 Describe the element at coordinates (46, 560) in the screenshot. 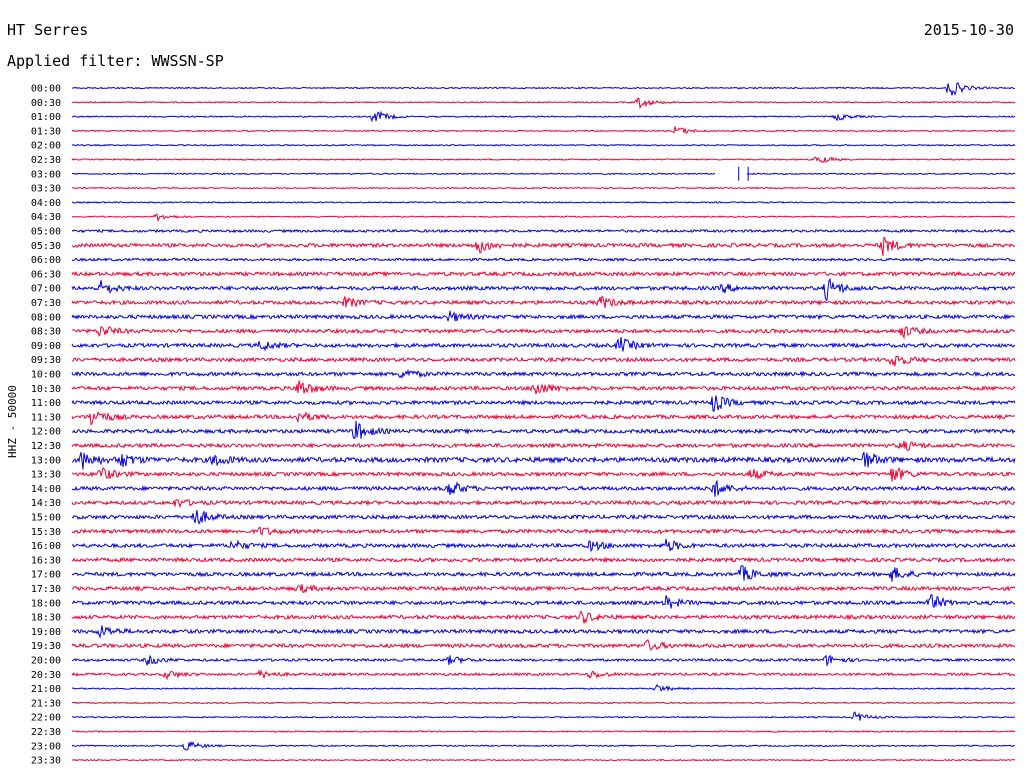

I see `time-label: 16:30` at that location.